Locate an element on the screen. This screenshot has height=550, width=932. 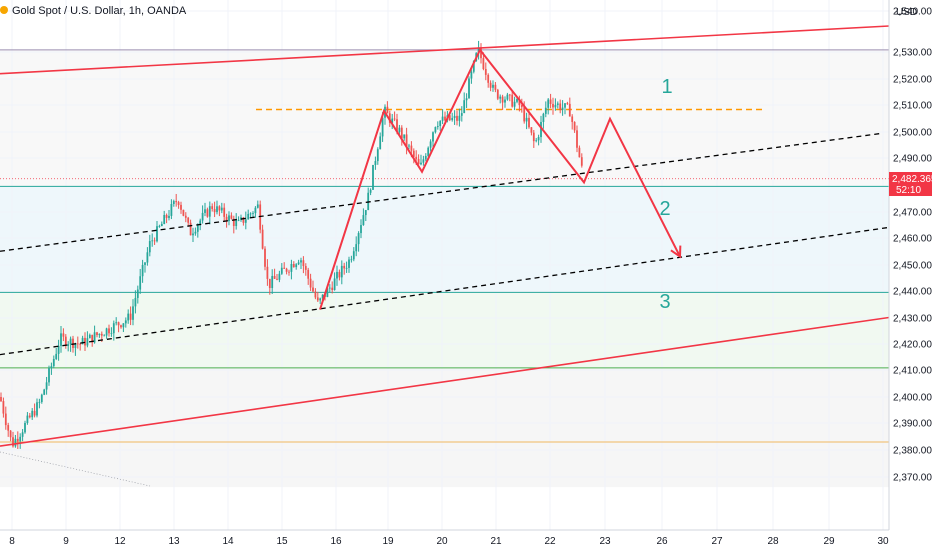
x-tick-label: 13 is located at coordinates (174, 541).